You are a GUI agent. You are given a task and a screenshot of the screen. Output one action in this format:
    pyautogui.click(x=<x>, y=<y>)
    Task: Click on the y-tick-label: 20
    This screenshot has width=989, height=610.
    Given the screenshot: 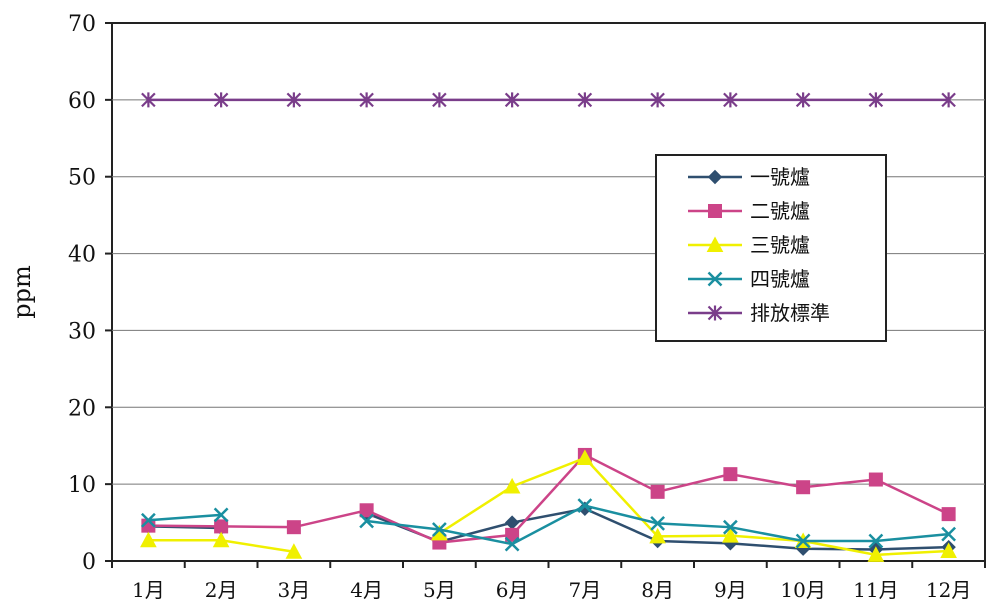 What is the action you would take?
    pyautogui.click(x=82, y=408)
    